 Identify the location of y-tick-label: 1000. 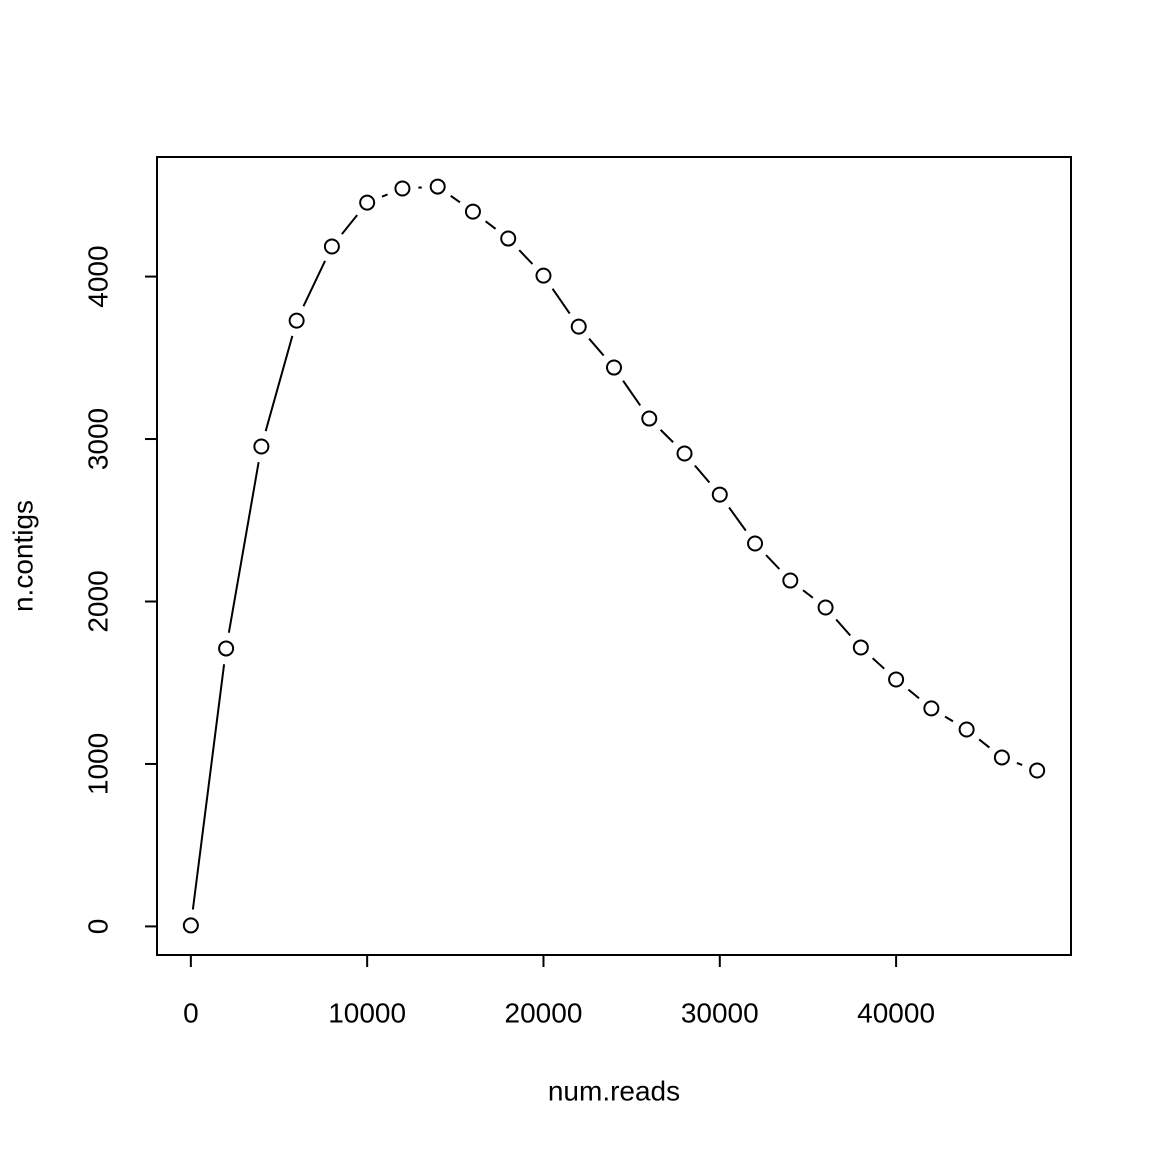
(97, 764).